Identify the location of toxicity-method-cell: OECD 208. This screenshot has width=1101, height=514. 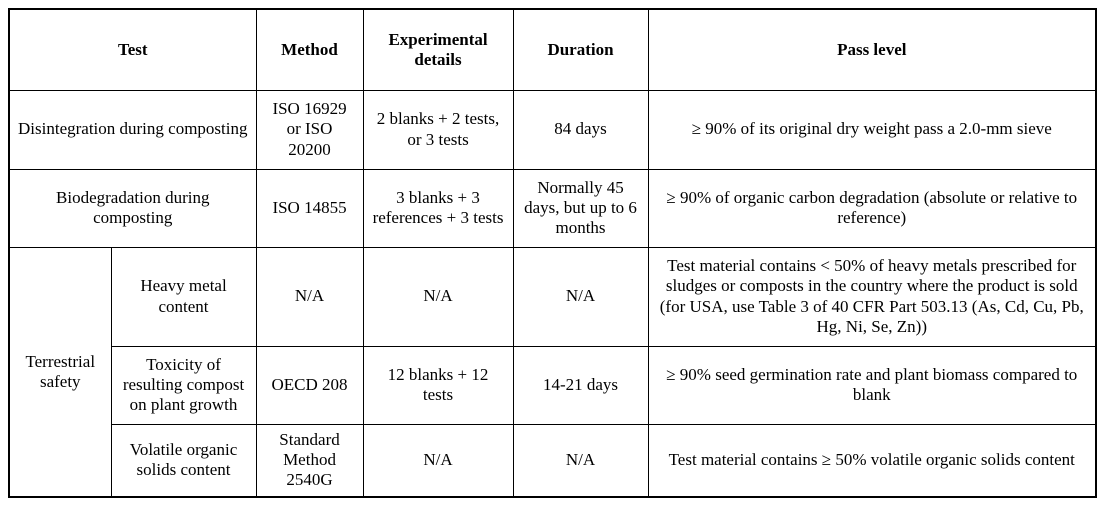
(309, 385).